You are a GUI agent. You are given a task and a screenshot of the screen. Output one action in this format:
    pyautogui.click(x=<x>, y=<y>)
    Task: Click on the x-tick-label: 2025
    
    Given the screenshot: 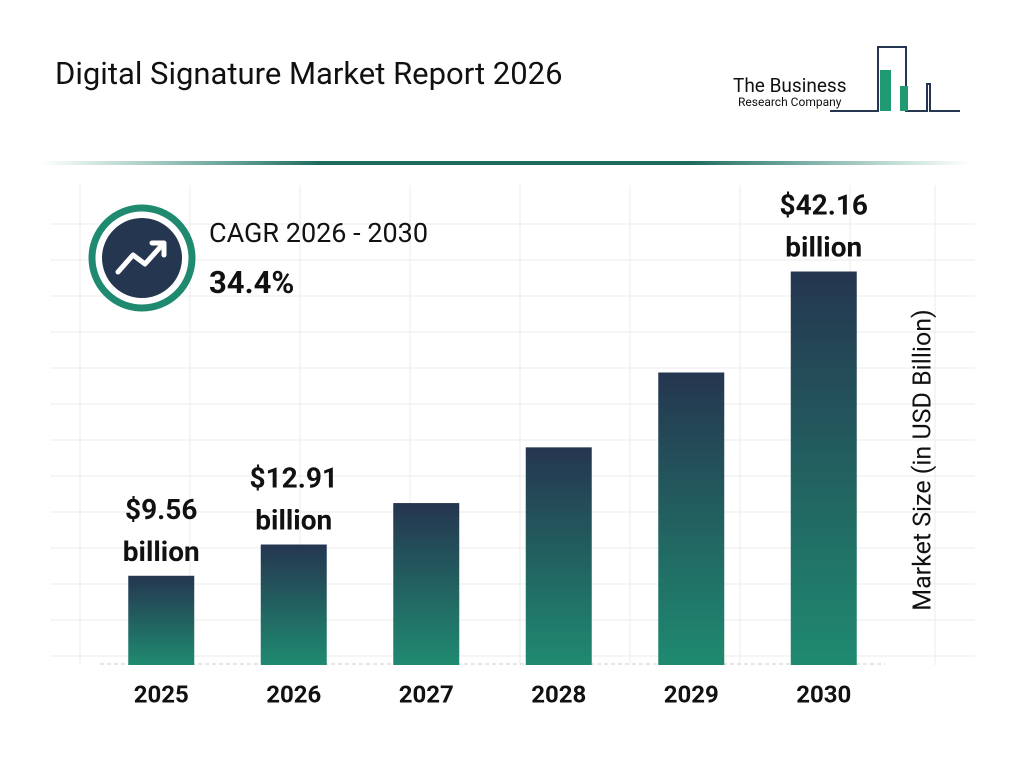 What is the action you would take?
    pyautogui.click(x=161, y=694)
    